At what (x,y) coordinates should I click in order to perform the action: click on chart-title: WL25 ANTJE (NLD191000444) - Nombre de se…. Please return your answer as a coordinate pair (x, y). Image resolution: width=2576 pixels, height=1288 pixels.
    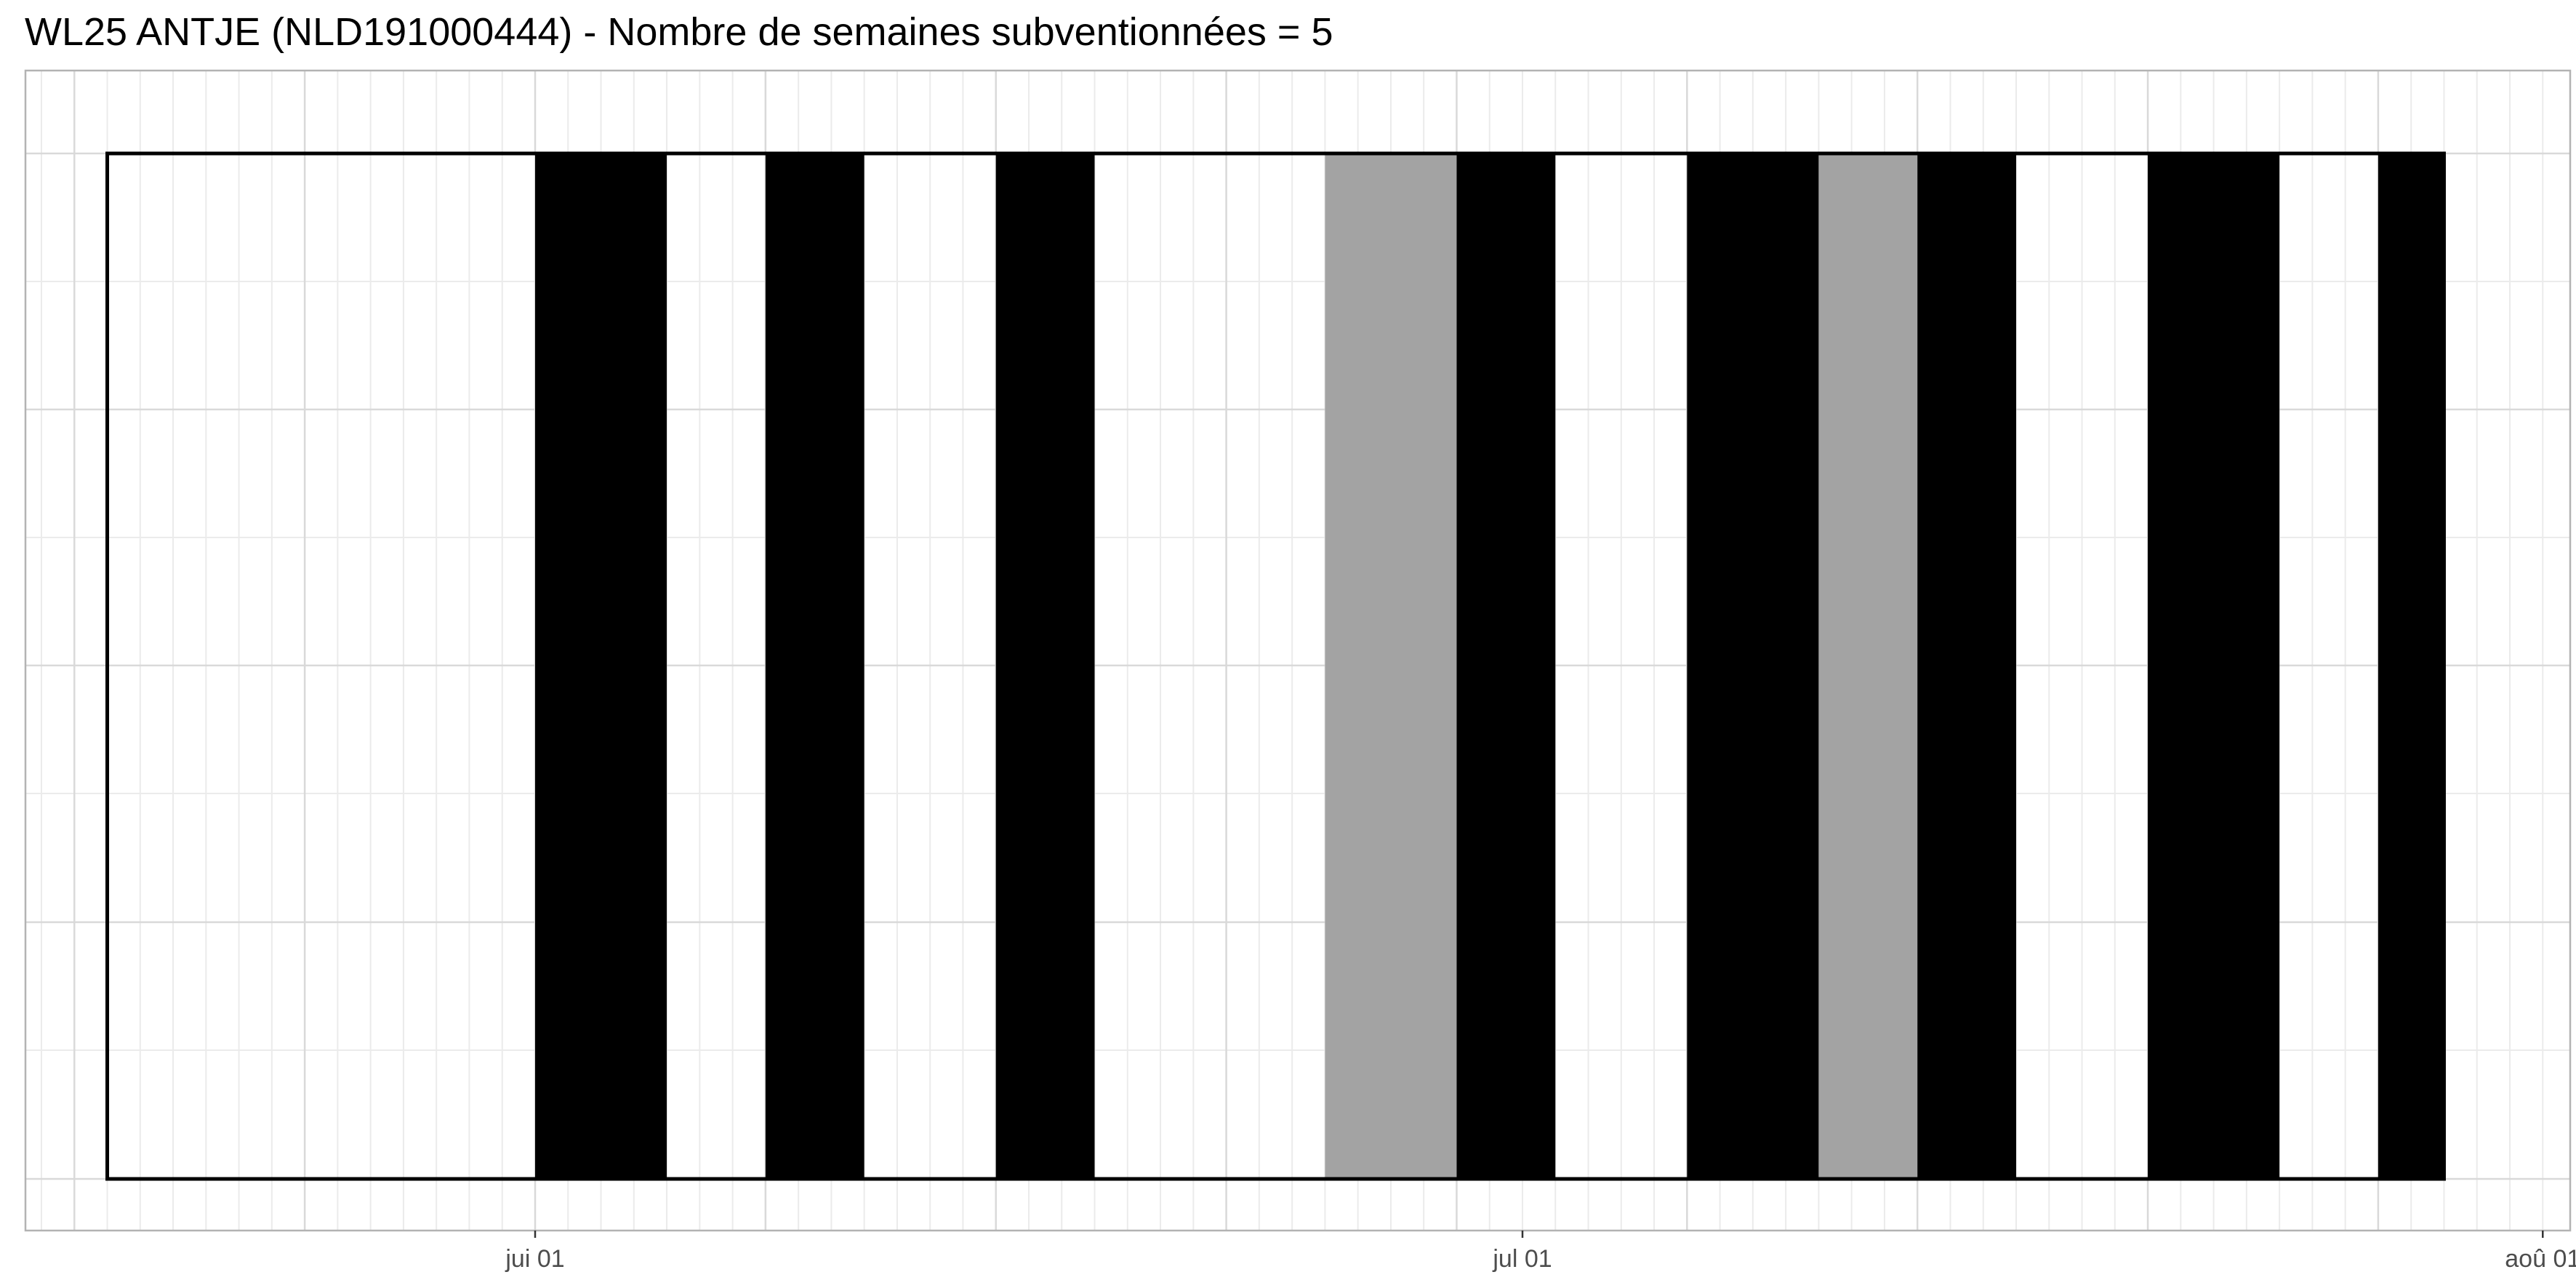
    Looking at the image, I should click on (679, 32).